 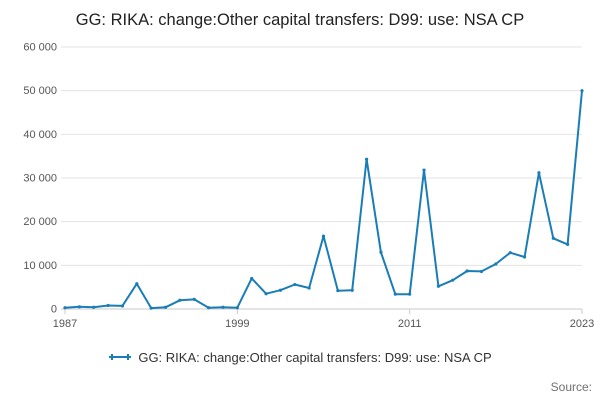 I want to click on y-tick-label: 50 000, so click(x=40, y=91).